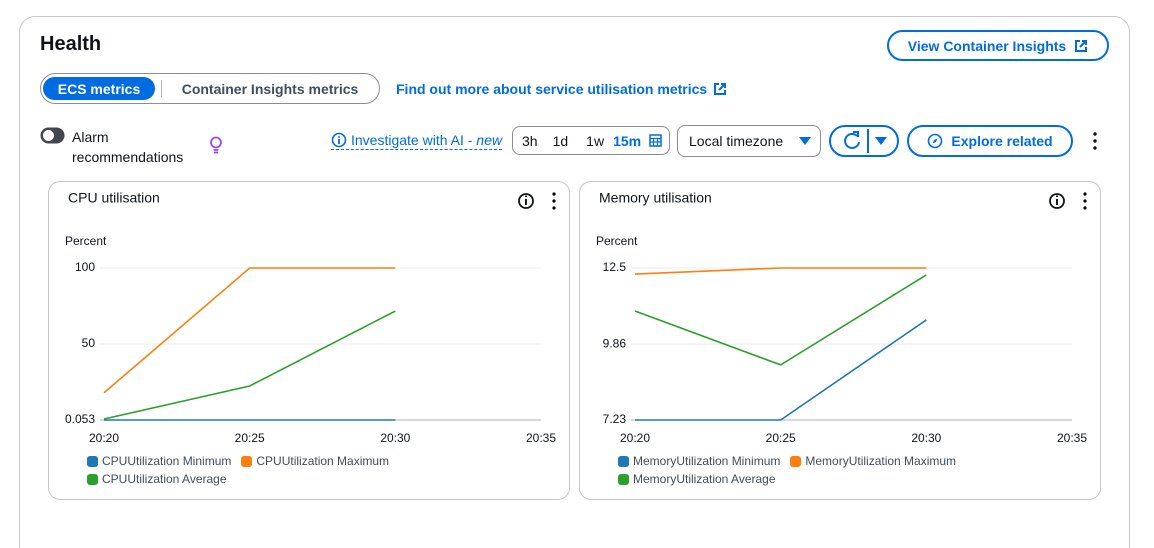 This screenshot has width=1154, height=548. What do you see at coordinates (164, 479) in the screenshot?
I see `legend-label: CPUUtilization Average` at bounding box center [164, 479].